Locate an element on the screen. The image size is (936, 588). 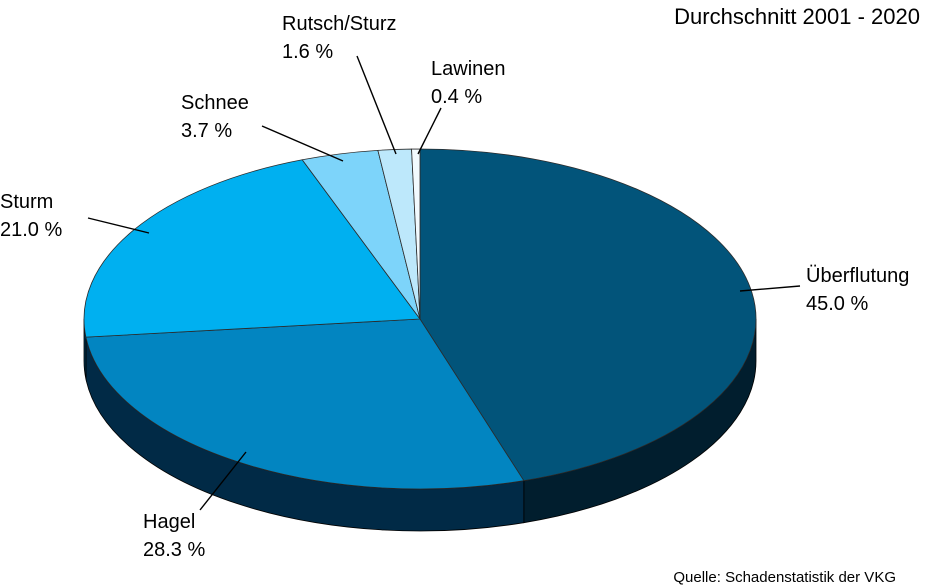
slice-value-lawinen: 0.4 % is located at coordinates (456, 97).